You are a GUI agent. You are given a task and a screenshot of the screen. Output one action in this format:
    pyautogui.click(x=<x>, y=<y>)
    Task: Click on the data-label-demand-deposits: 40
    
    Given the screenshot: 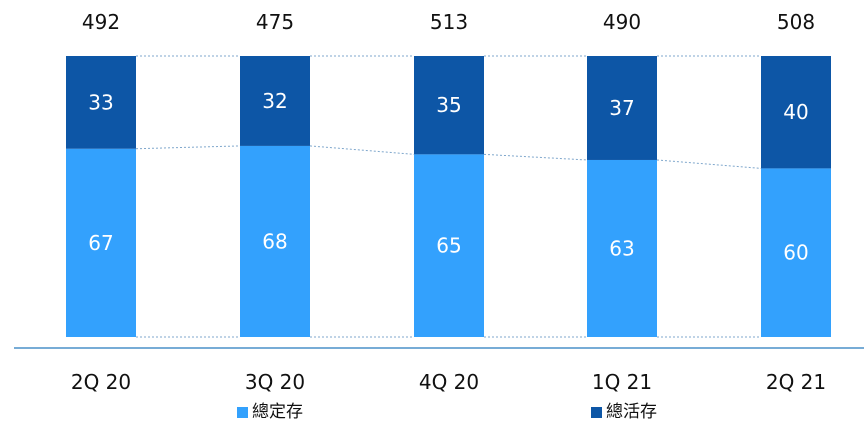 What is the action you would take?
    pyautogui.click(x=795, y=112)
    